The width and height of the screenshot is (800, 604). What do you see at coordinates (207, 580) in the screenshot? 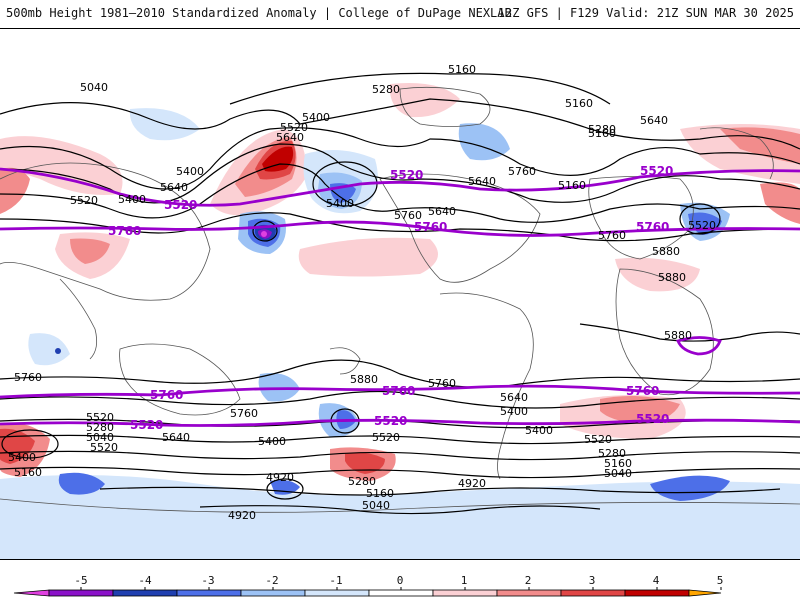
I see `colorbar-tick-label: -3` at bounding box center [207, 580].